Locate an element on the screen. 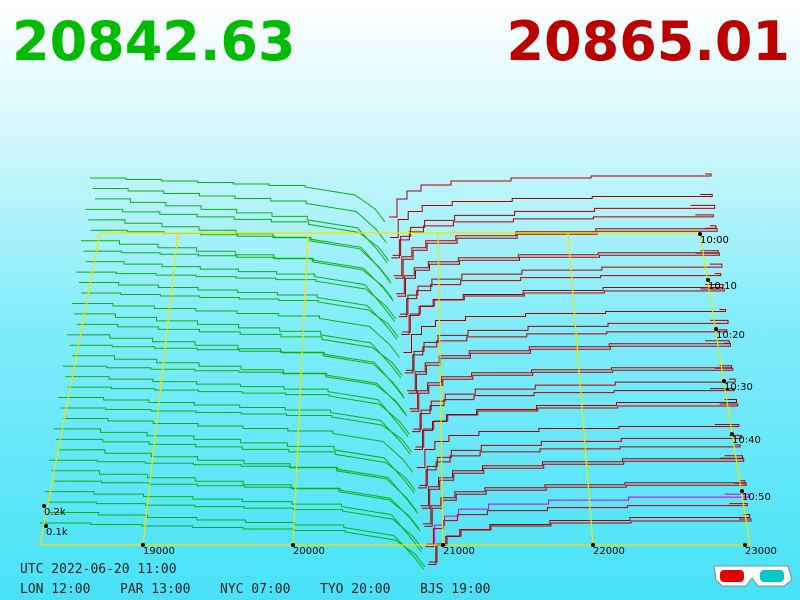 The width and height of the screenshot is (800, 600). time-tick-label: 10:20 is located at coordinates (730, 335).